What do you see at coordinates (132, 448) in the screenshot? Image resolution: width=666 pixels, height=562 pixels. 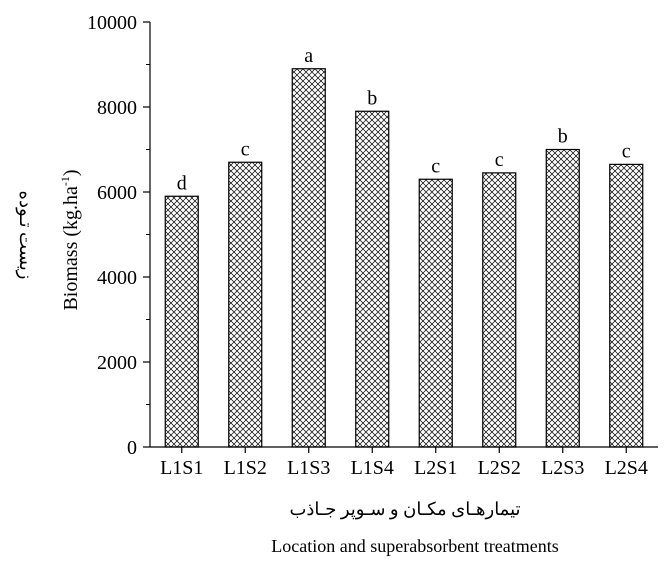 I see `y-tick-label: 0` at bounding box center [132, 448].